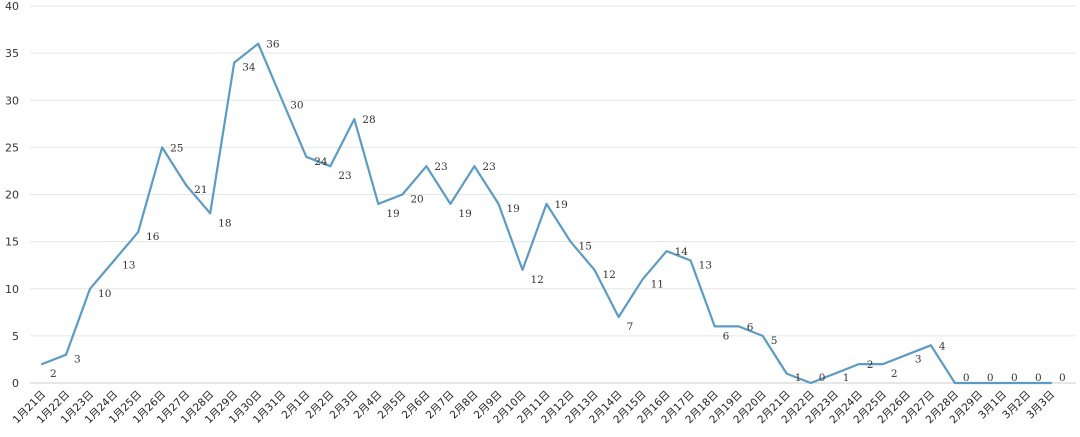 This screenshot has height=437, width=1080. I want to click on y-tick-label: 35, so click(12, 53).